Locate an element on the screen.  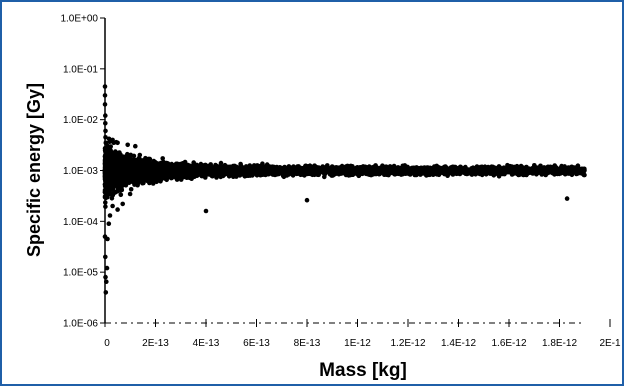
x-tick-label: 1E-12 is located at coordinates (357, 343).